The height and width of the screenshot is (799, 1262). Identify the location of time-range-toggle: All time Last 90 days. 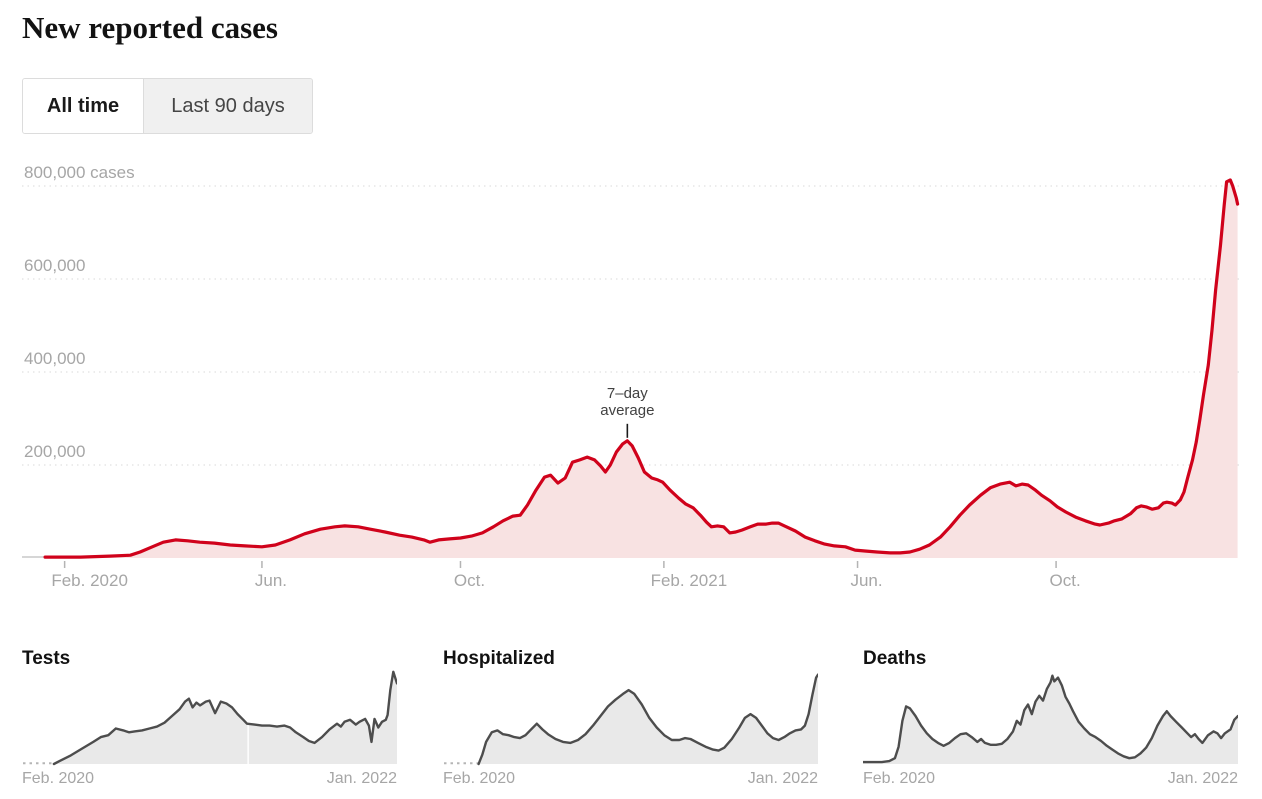
(167, 106).